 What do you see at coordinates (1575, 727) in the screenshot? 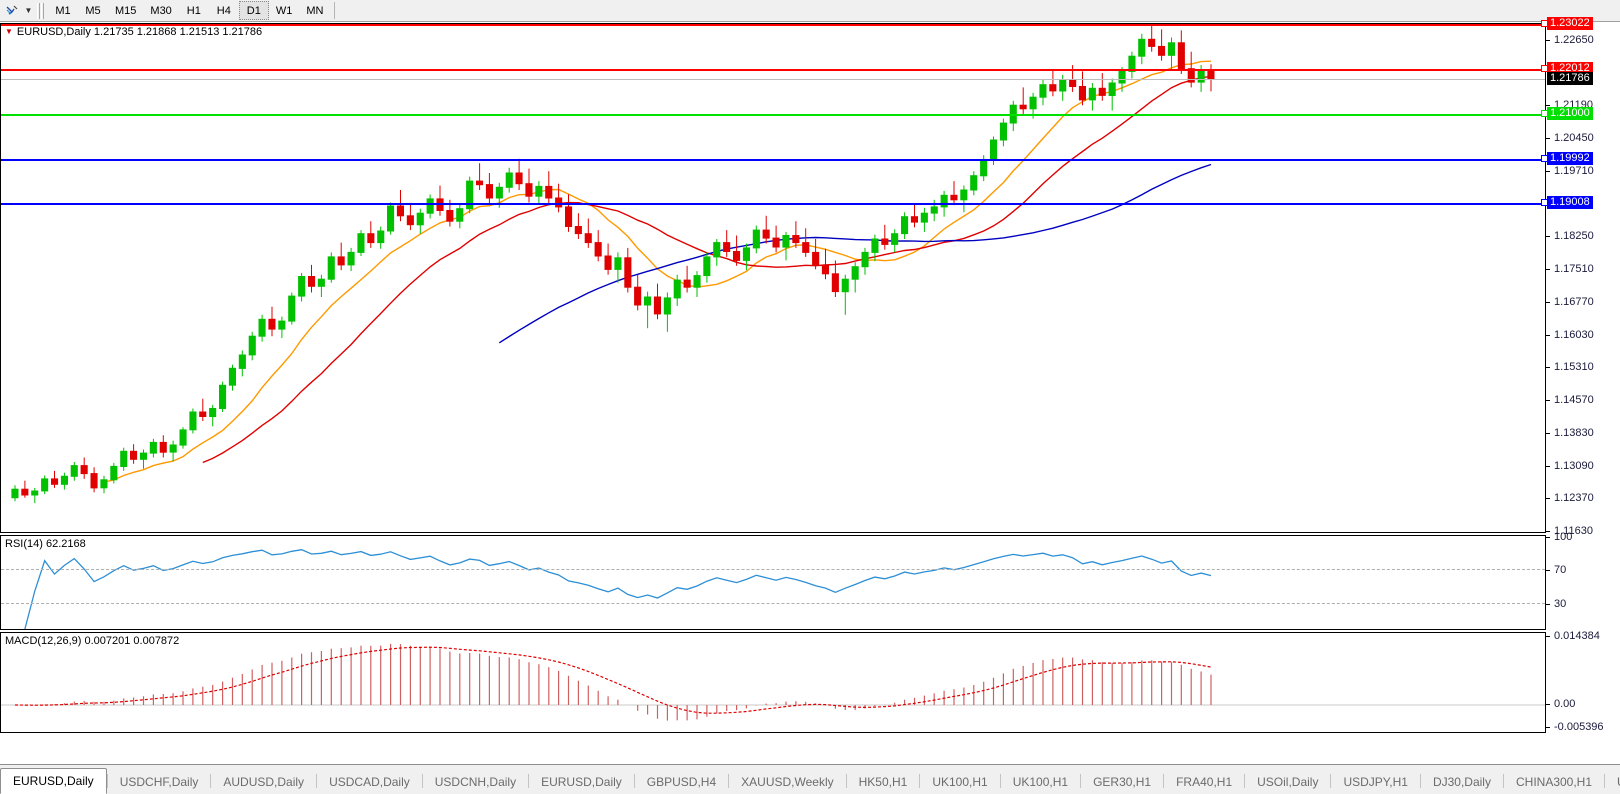
I see `macd-tick-2: -0.005396` at bounding box center [1575, 727].